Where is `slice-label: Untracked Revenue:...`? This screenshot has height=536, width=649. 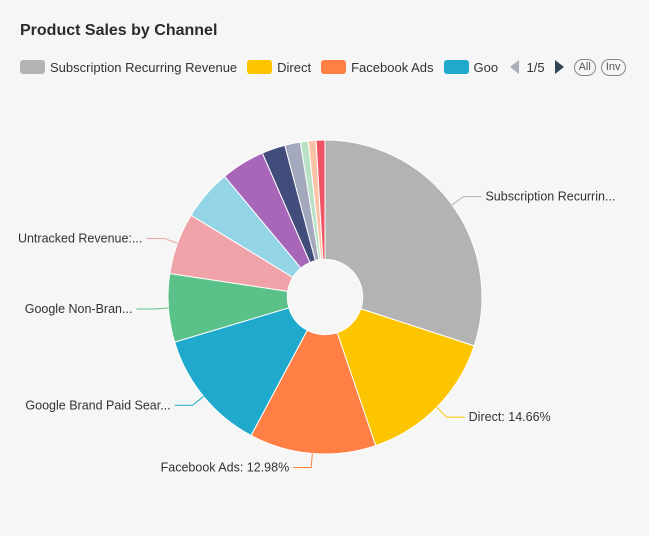
slice-label: Untracked Revenue:... is located at coordinates (80, 238).